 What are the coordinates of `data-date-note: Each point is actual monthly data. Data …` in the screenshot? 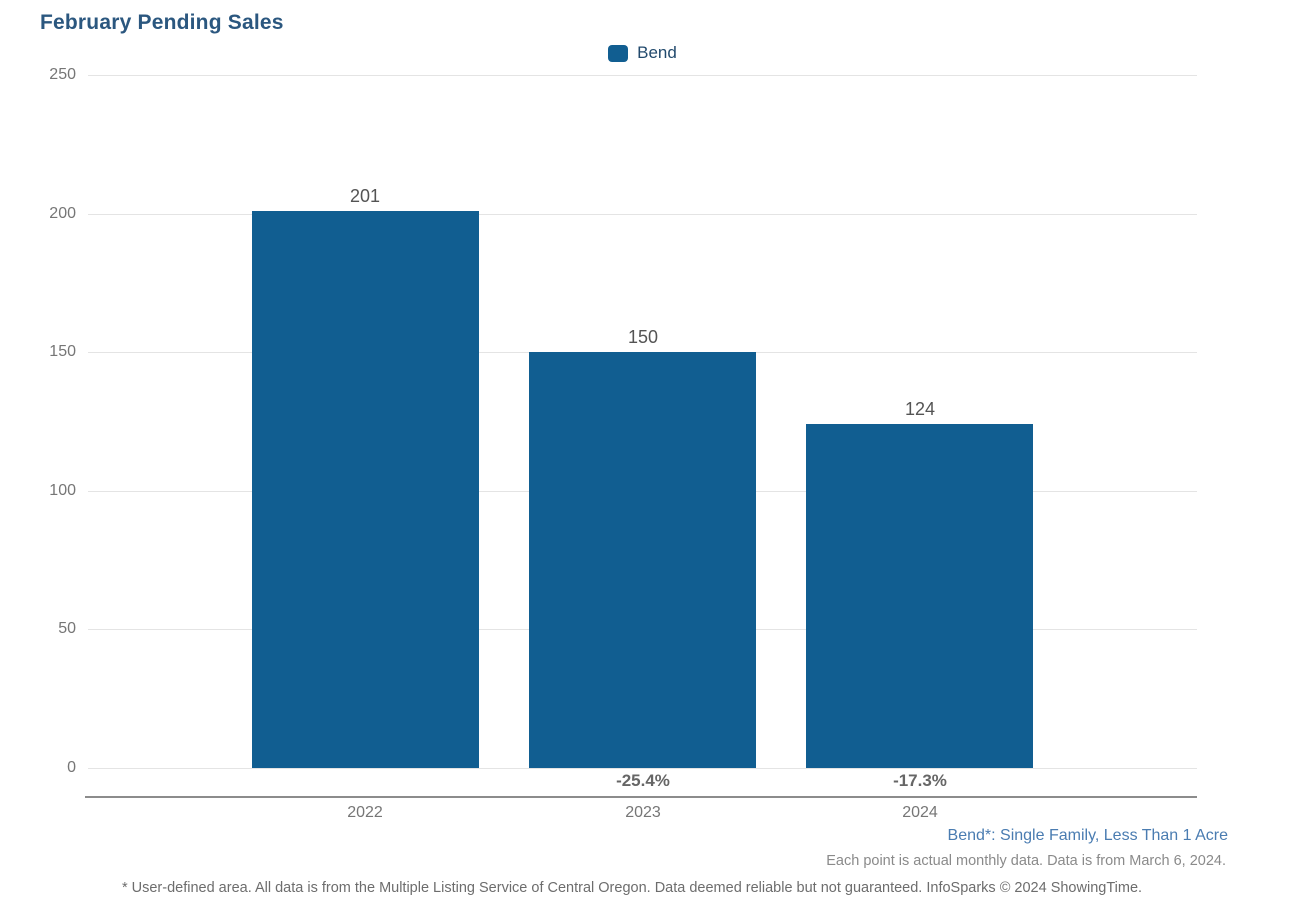 It's located at (1026, 861).